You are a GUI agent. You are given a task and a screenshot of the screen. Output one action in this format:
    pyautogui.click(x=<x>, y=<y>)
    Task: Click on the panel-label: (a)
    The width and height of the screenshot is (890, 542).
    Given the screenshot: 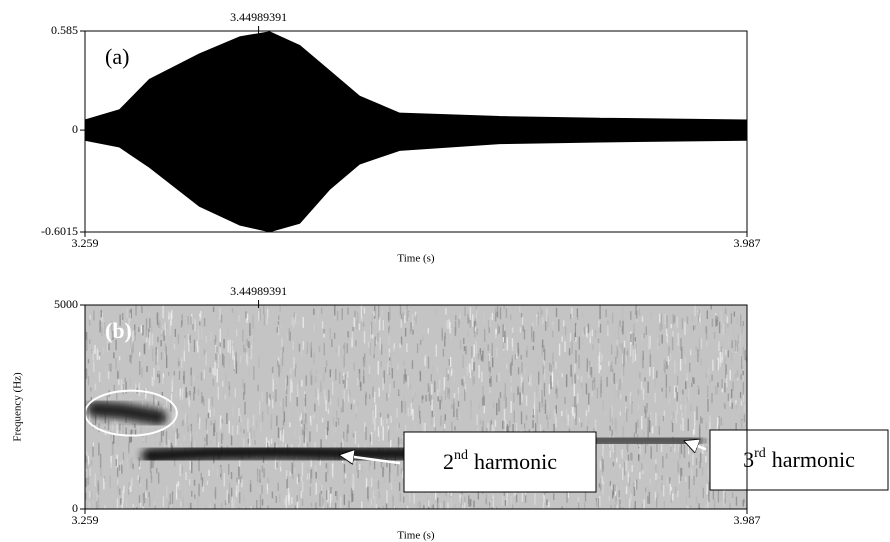 What is the action you would take?
    pyautogui.click(x=117, y=56)
    